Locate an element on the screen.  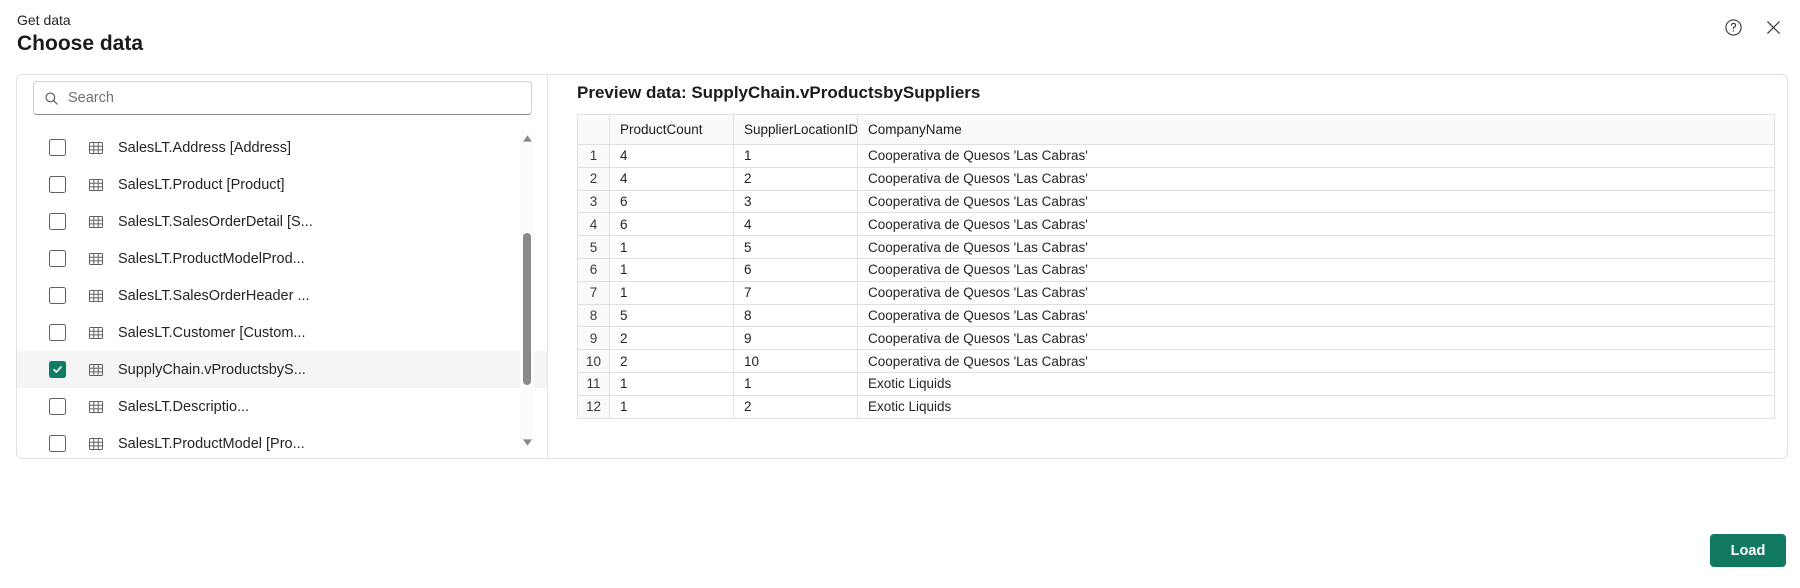
list-item-label: SalesLT.Address [Address] is located at coordinates (205, 147).